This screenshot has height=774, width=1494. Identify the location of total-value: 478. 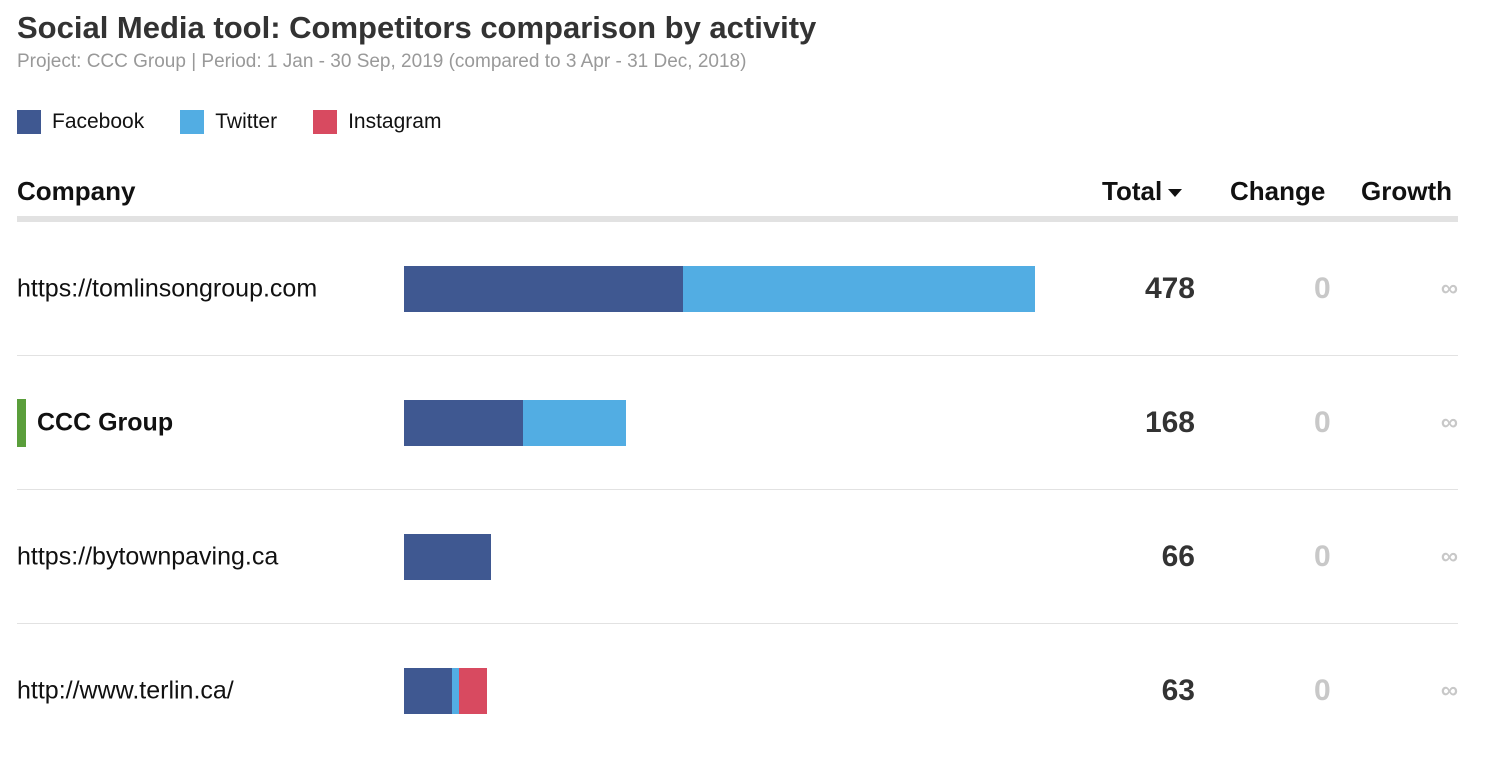
(1169, 288).